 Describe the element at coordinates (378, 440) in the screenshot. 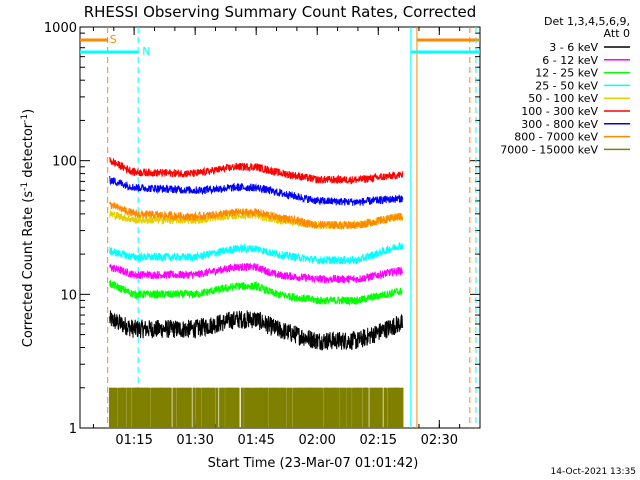

I see `x-tick-label: 02:15` at that location.